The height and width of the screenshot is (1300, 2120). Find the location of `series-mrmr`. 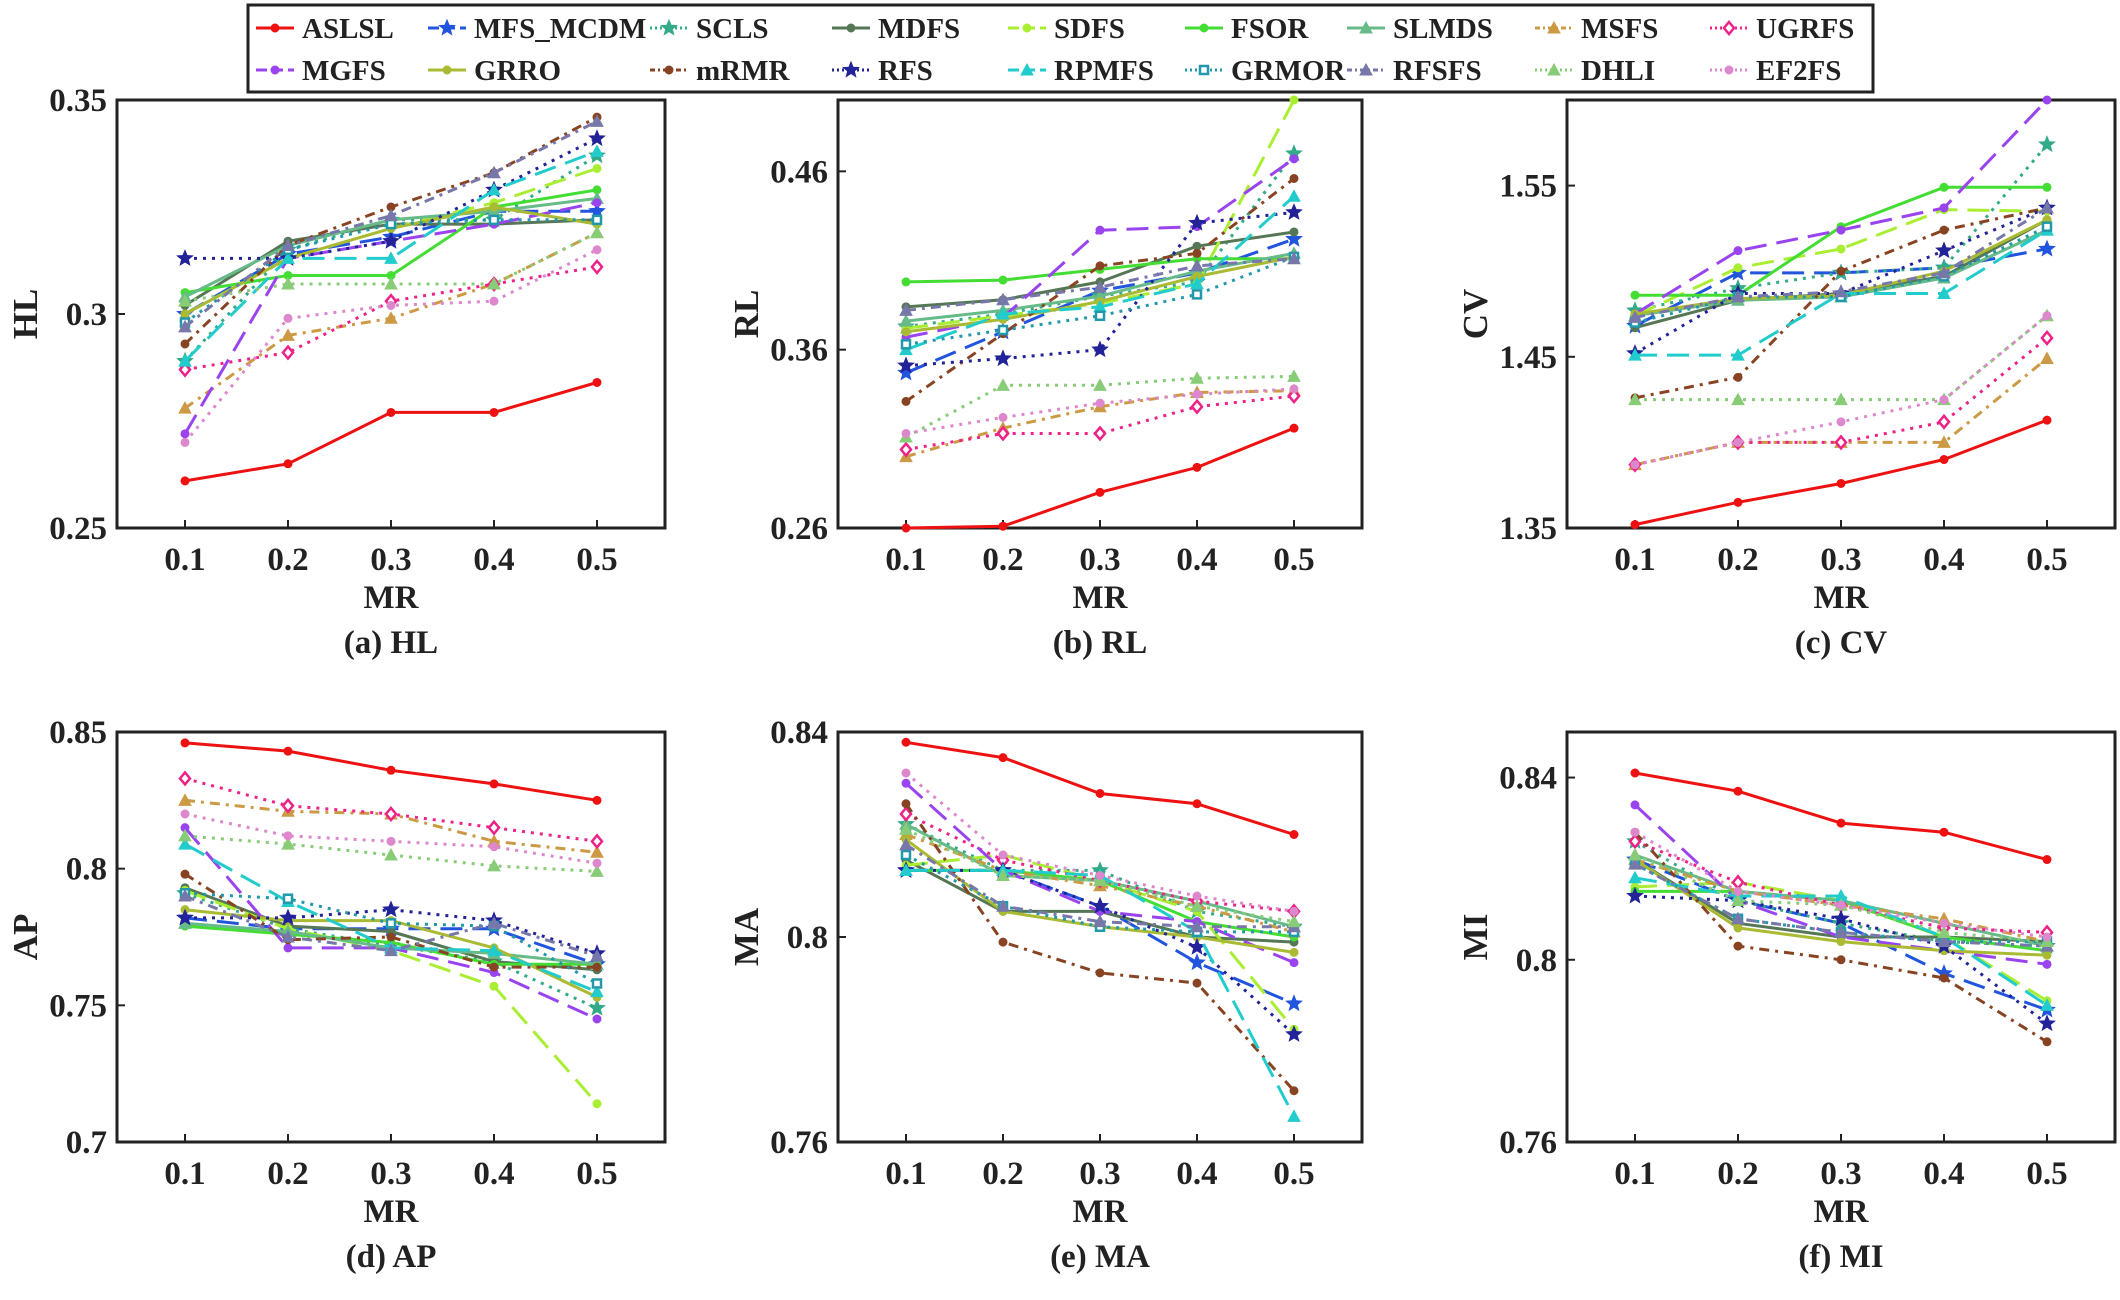

series-mrmr is located at coordinates (1100, 947).